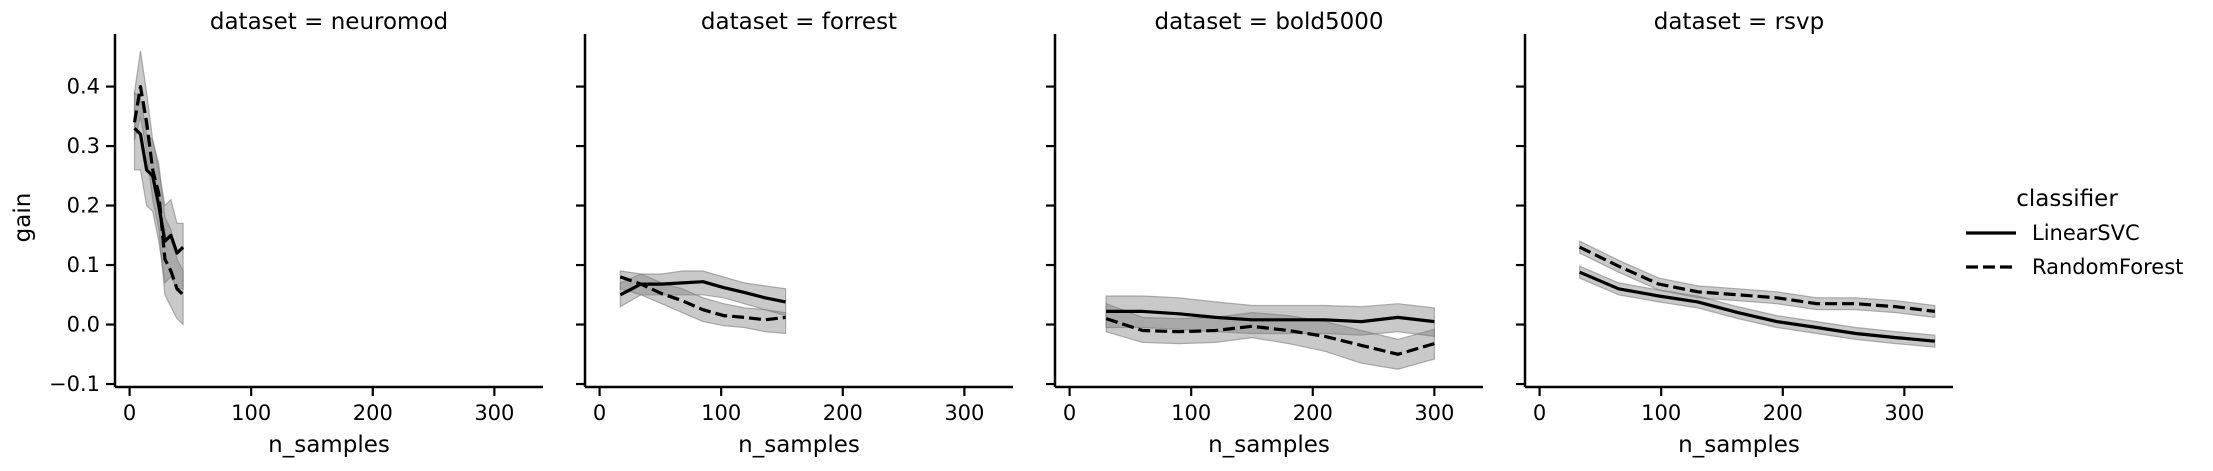 This screenshot has height=471, width=2213. Describe the element at coordinates (23, 218) in the screenshot. I see `y-axis-label: gain` at that location.